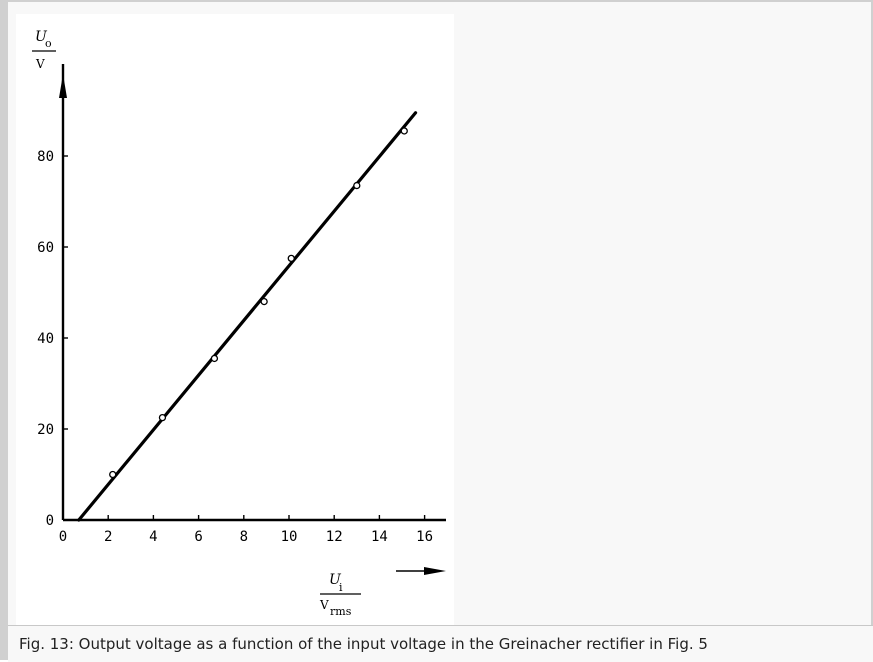  I want to click on y-axis-symbol: U, so click(41, 37).